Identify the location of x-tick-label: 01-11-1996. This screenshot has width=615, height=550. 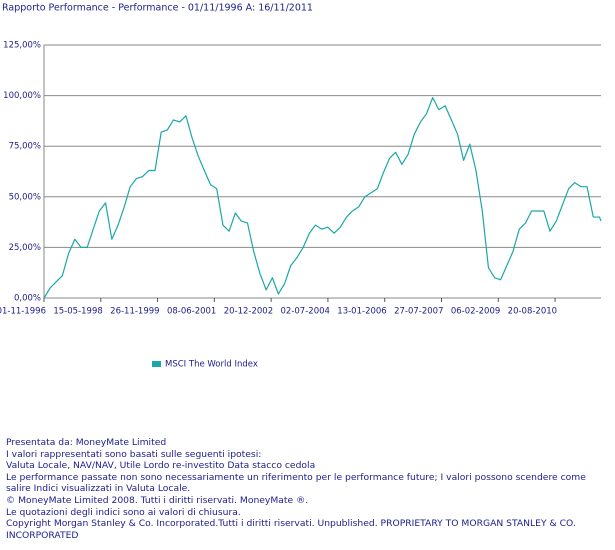
(23, 312).